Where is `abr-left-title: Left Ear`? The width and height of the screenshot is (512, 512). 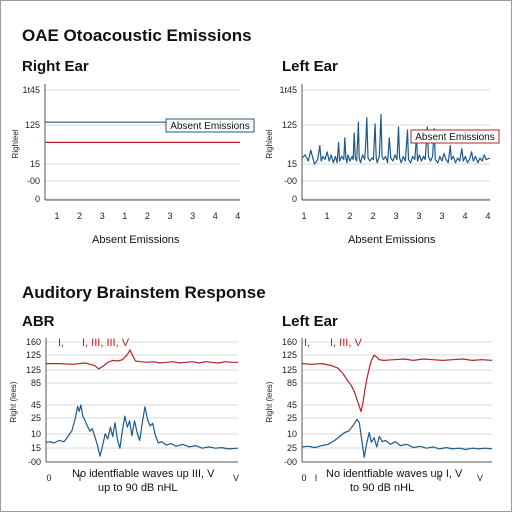
abr-left-title: Left Ear is located at coordinates (310, 321).